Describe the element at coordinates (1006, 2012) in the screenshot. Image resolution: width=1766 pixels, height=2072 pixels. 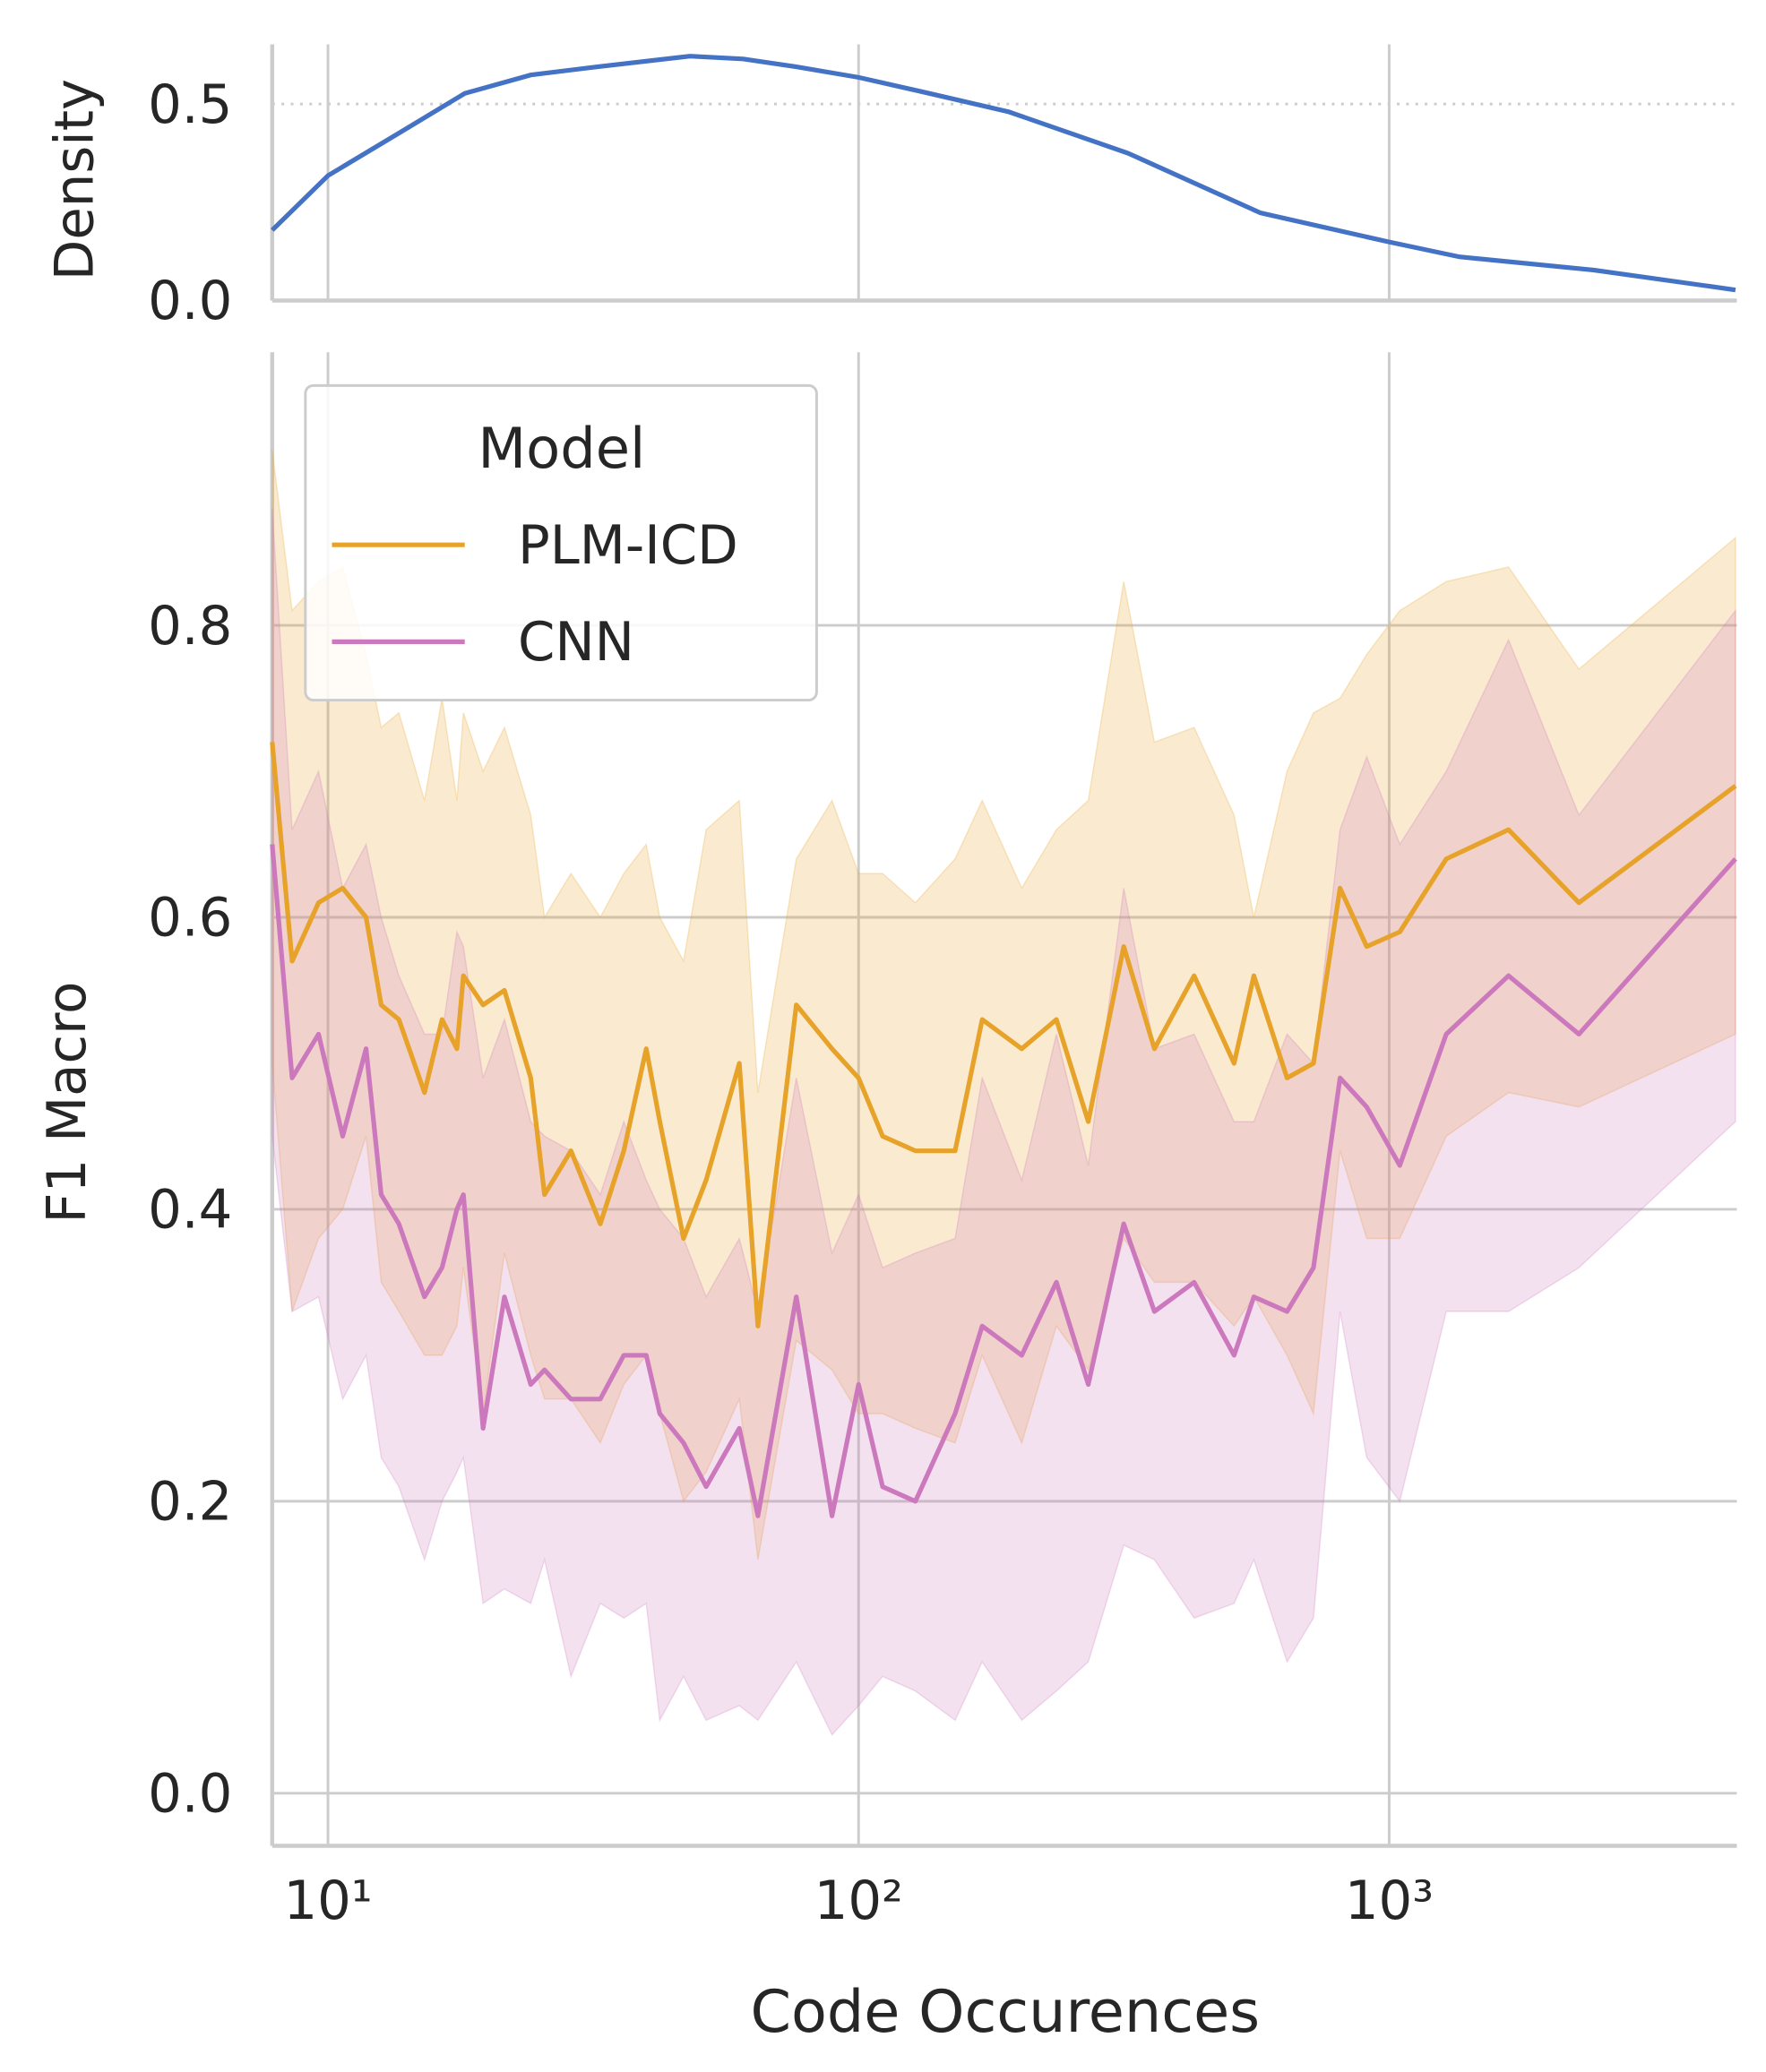
I see `x-axis-label: Code Occurences` at that location.